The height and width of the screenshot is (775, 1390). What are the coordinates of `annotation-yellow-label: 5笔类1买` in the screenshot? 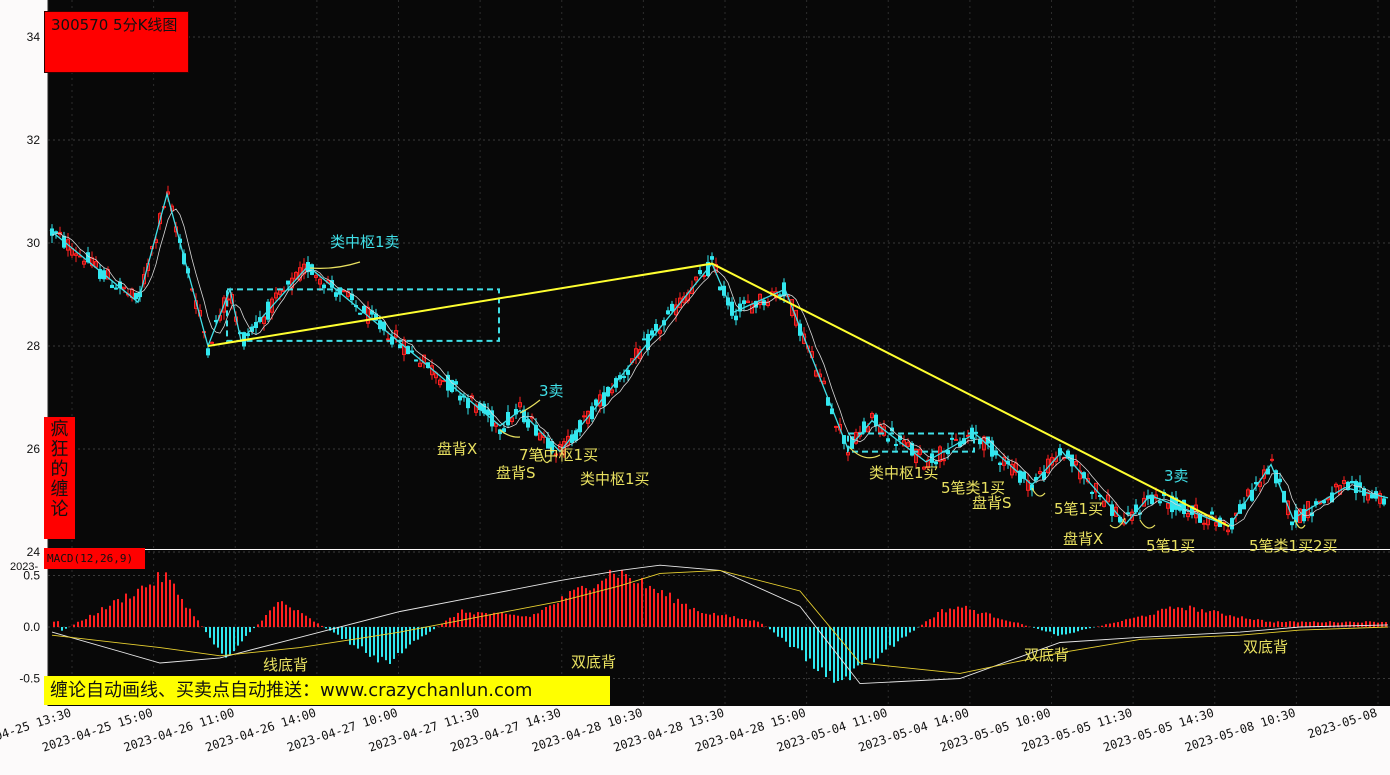 It's located at (1281, 546).